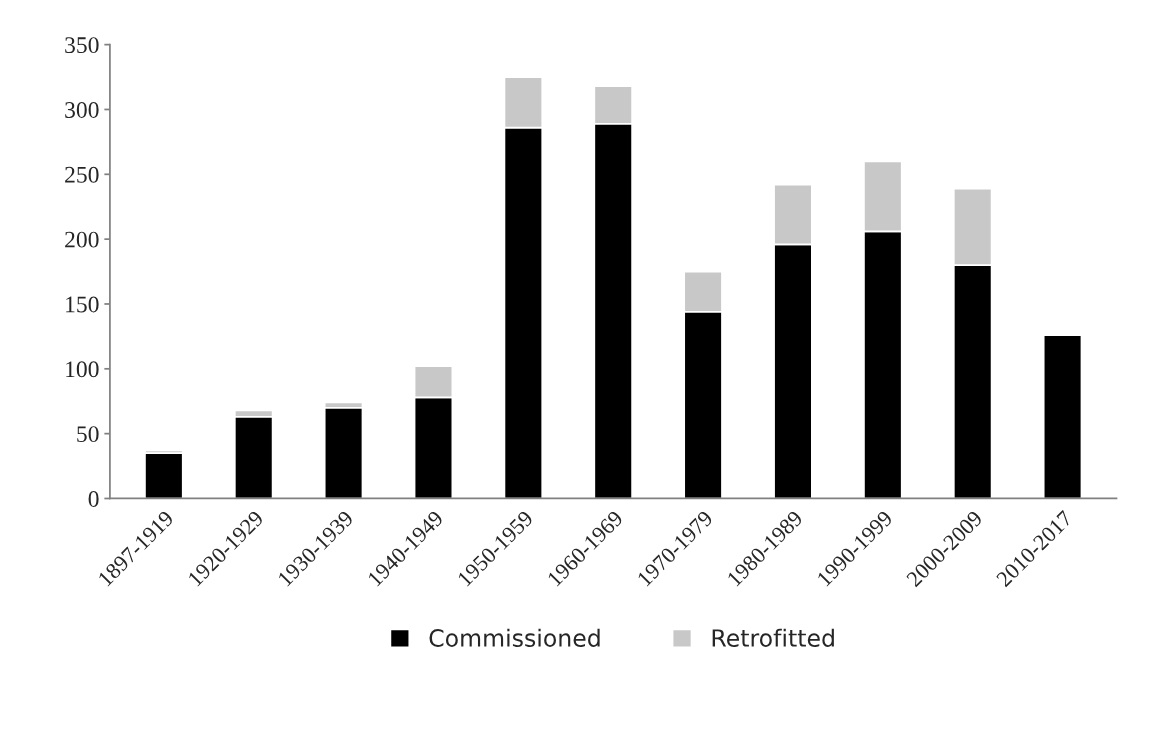 This screenshot has height=744, width=1157. I want to click on y-tick-label: 300, so click(82, 109).